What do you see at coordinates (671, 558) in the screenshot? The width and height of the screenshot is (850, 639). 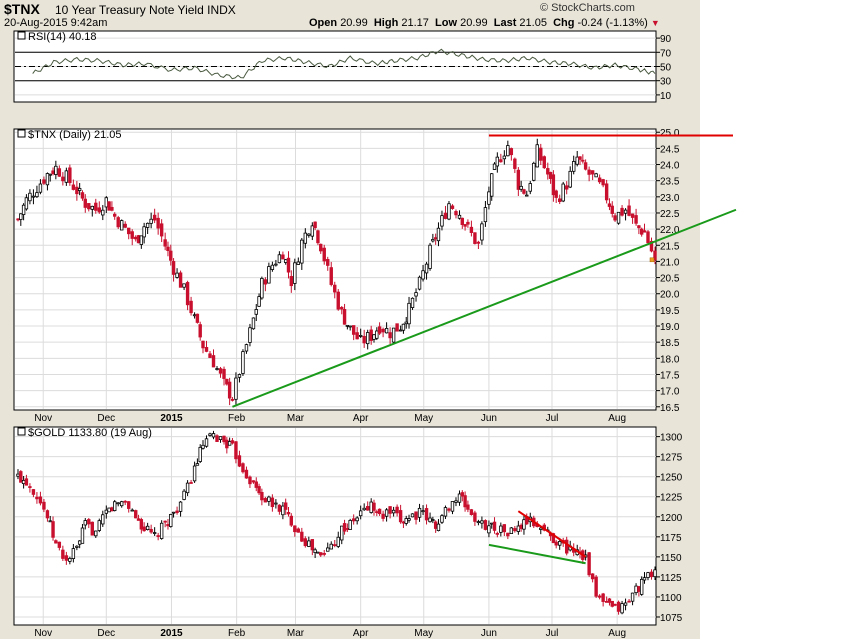 I see `y-tick-label: 1150` at bounding box center [671, 558].